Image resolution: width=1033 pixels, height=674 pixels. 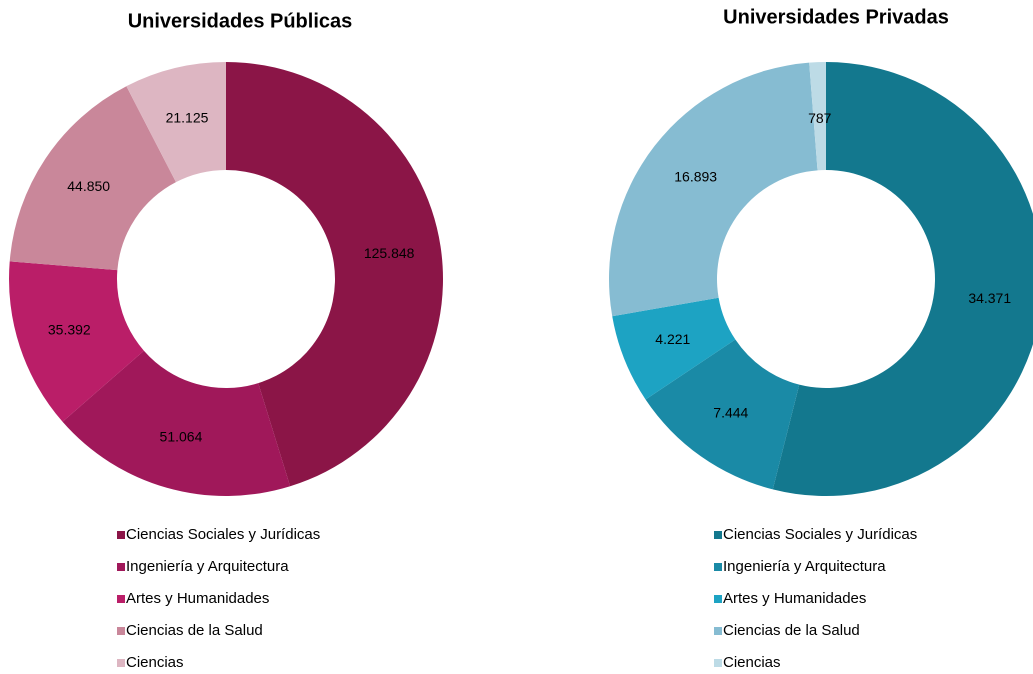 I want to click on data-label: 21.125, so click(x=187, y=117).